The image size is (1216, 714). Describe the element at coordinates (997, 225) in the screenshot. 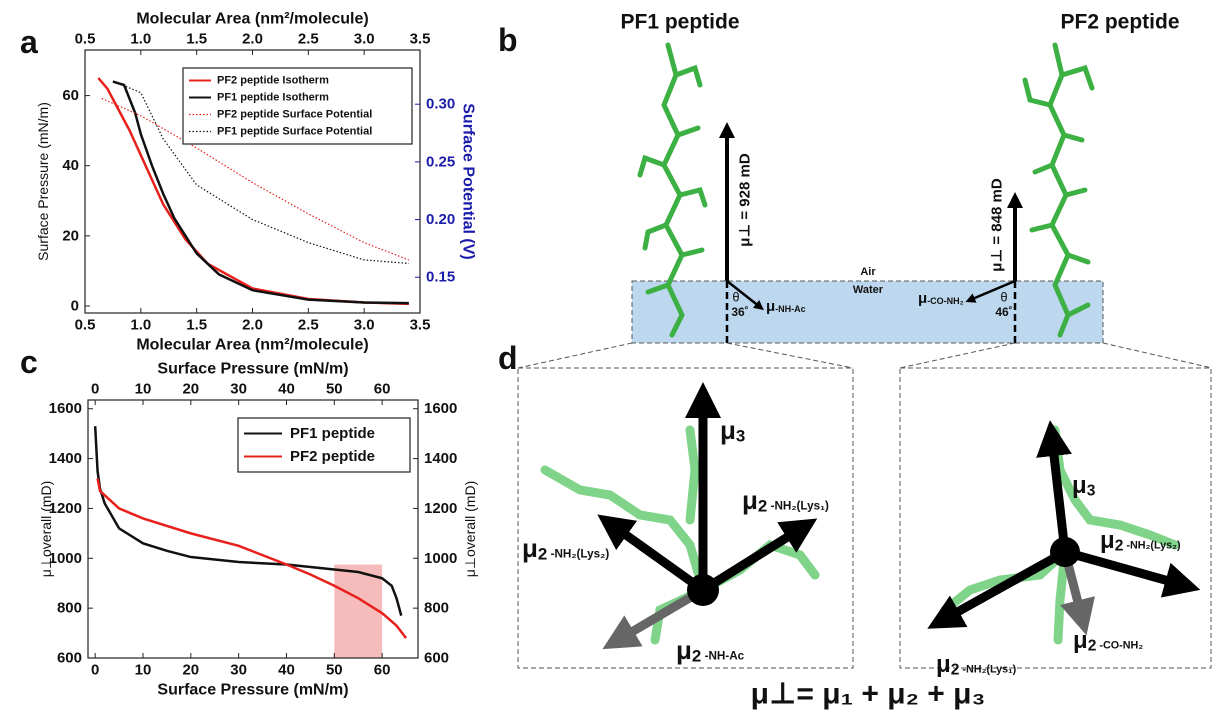

I see `dipole-label: μ⊥ = 848 mD` at that location.